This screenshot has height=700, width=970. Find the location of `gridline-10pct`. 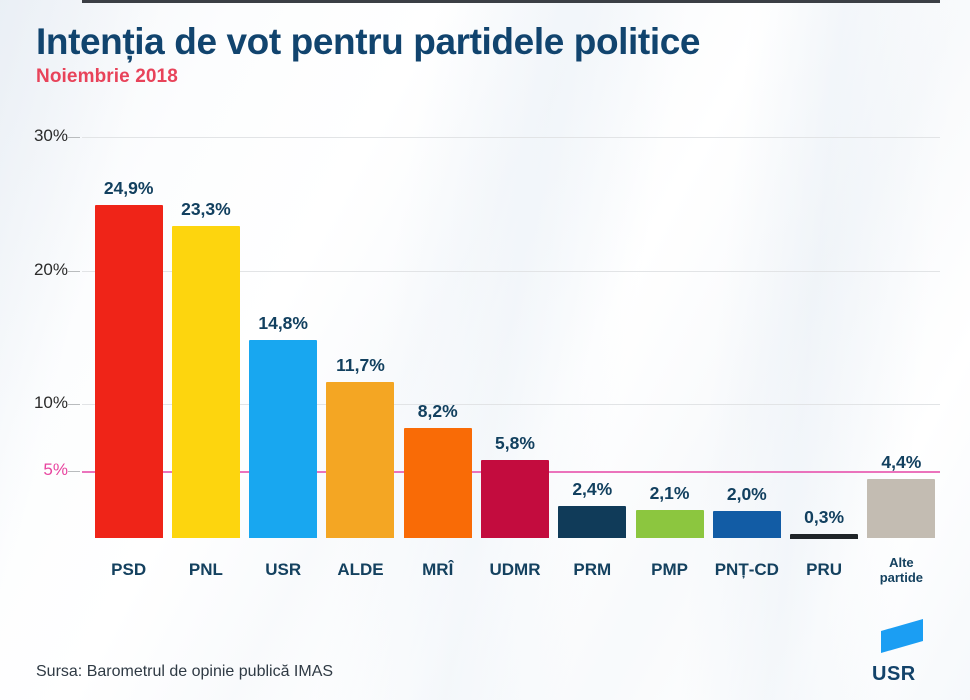

gridline-10pct is located at coordinates (511, 405).